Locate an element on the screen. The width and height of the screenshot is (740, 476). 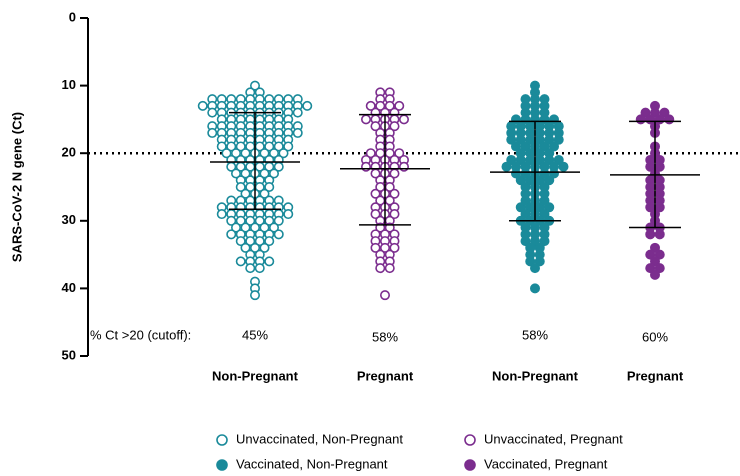
y-tick-label: 10 is located at coordinates (69, 84).